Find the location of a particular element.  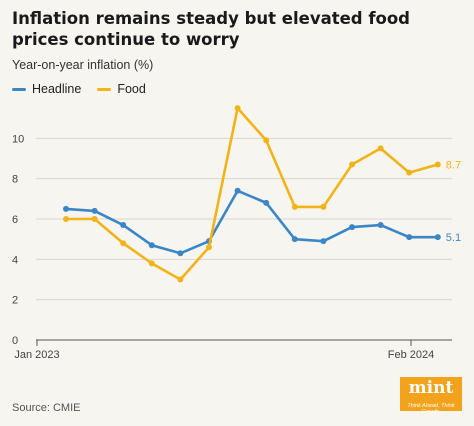

y-tick-label-6: 6 is located at coordinates (15, 220).